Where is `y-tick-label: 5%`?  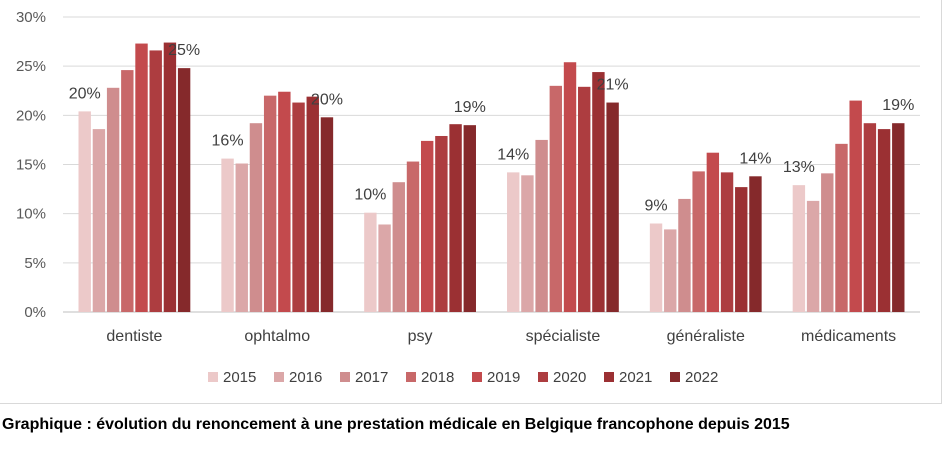
y-tick-label: 5% is located at coordinates (35, 263).